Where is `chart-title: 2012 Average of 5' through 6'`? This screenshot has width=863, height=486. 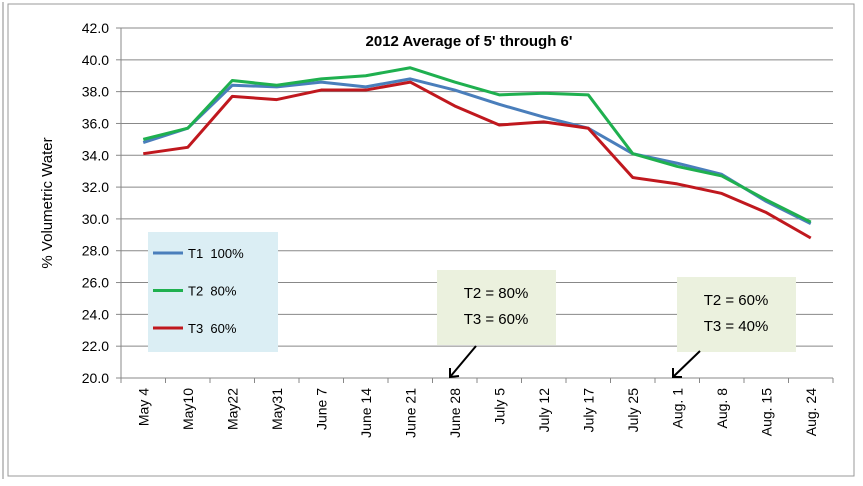 chart-title: 2012 Average of 5' through 6' is located at coordinates (469, 41).